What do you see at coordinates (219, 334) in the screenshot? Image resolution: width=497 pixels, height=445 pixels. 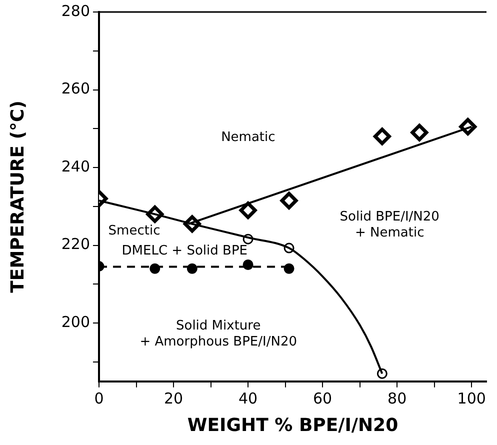 I see `annotation: Solid Mixture + Amorphous BPE/I/N20` at bounding box center [219, 334].